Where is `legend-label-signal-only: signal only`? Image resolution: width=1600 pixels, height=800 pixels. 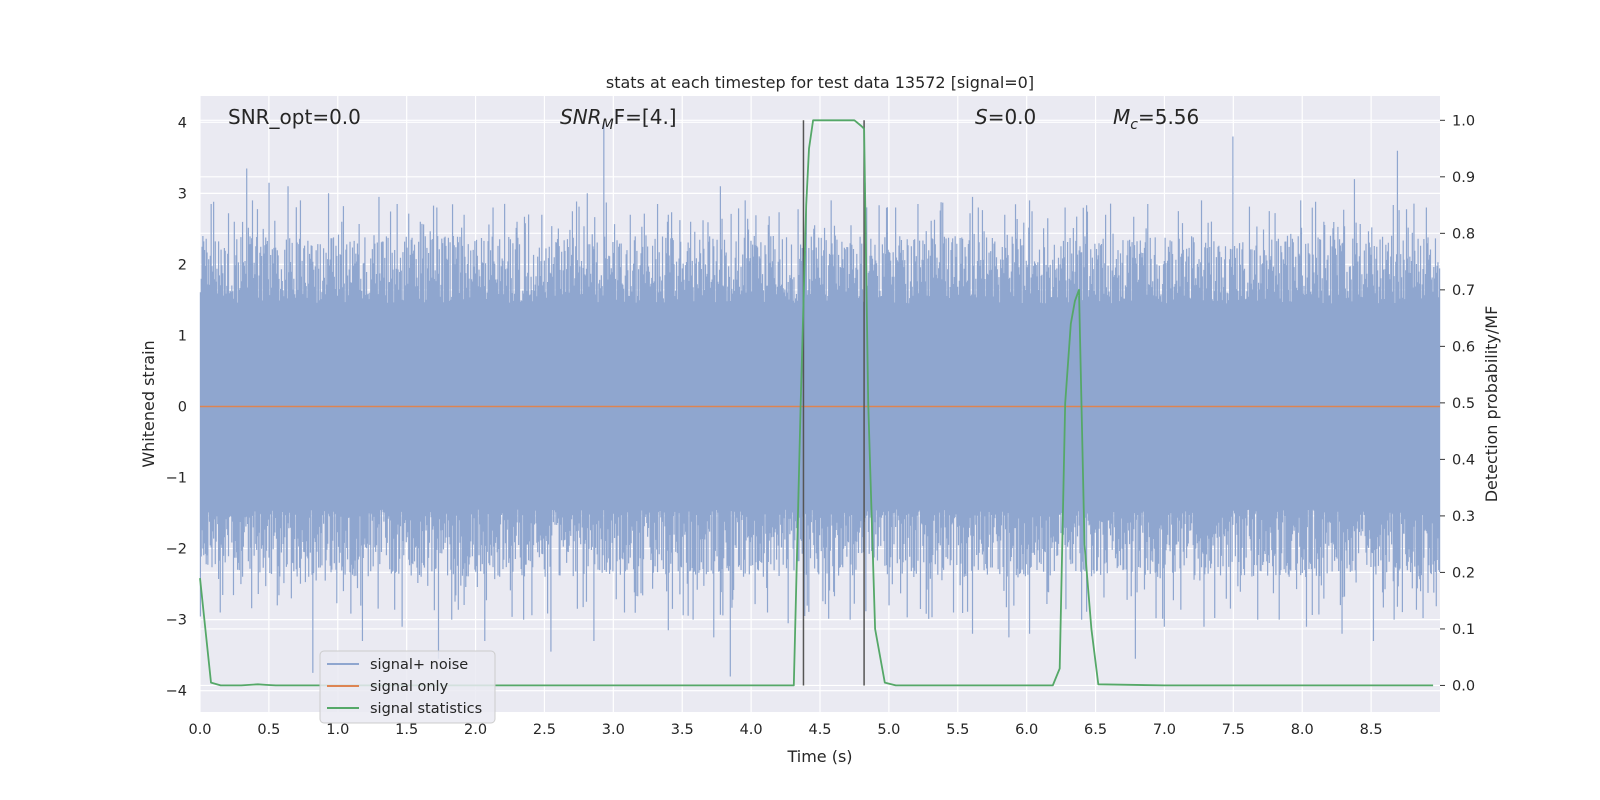
legend-label-signal-only: signal only is located at coordinates (409, 687).